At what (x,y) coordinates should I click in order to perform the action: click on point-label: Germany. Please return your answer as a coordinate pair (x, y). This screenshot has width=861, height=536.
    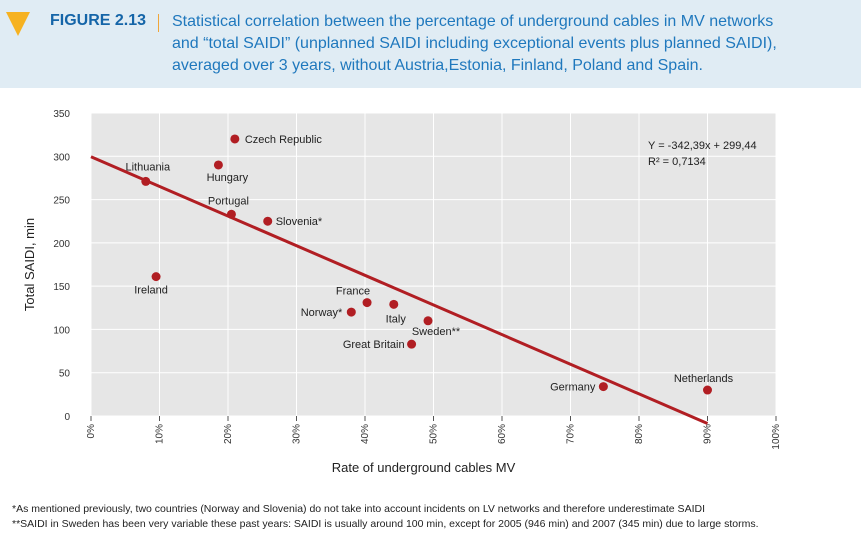
    Looking at the image, I should click on (573, 388).